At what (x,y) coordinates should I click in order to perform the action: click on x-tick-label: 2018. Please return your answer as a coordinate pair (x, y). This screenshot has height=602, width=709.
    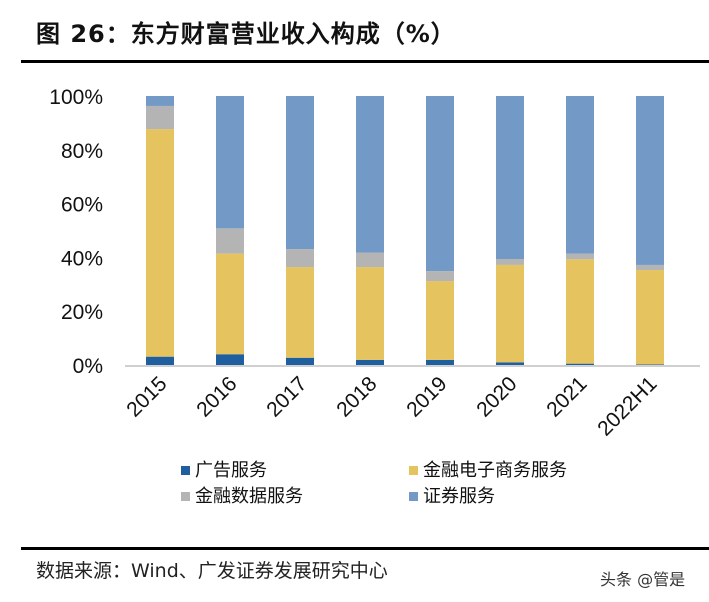
    Looking at the image, I should click on (356, 396).